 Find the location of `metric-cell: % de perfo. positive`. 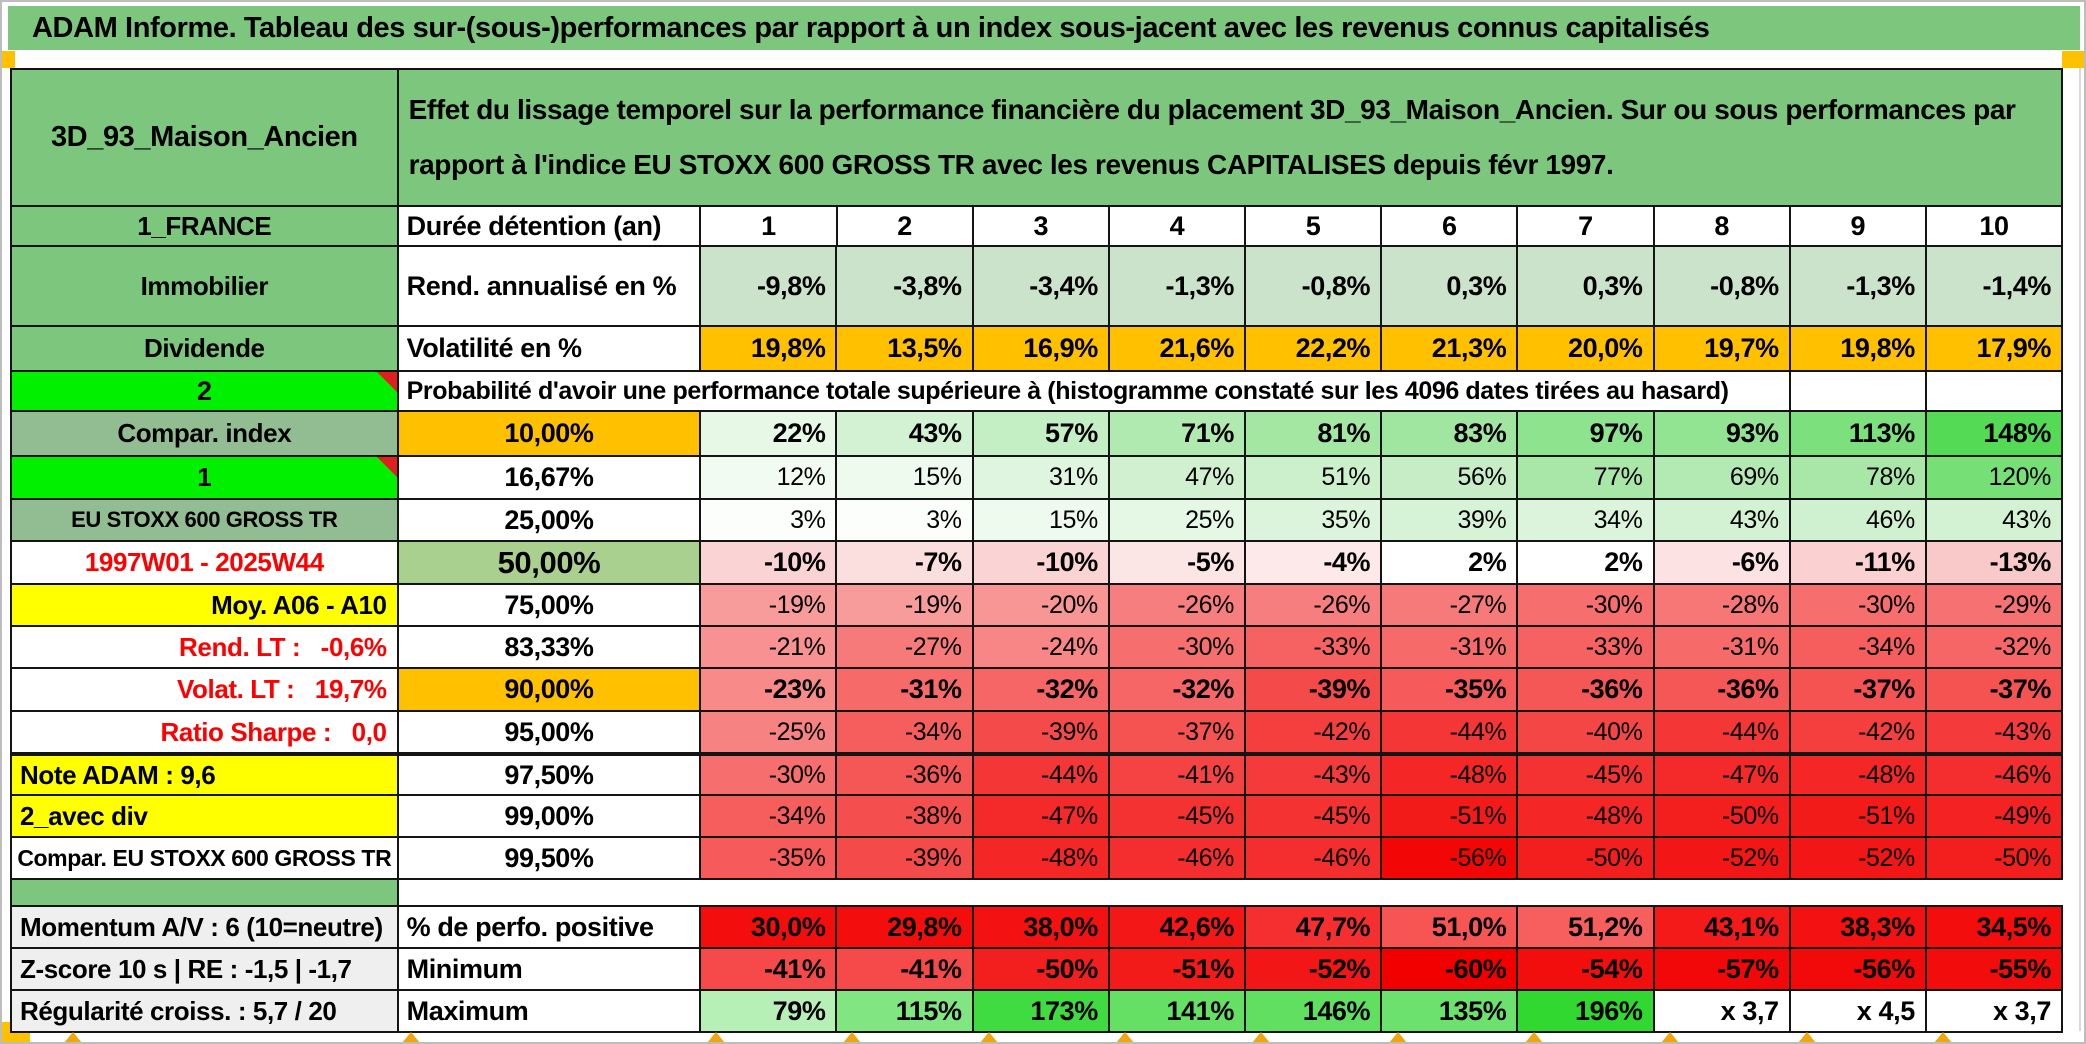

metric-cell: % de perfo. positive is located at coordinates (550, 928).